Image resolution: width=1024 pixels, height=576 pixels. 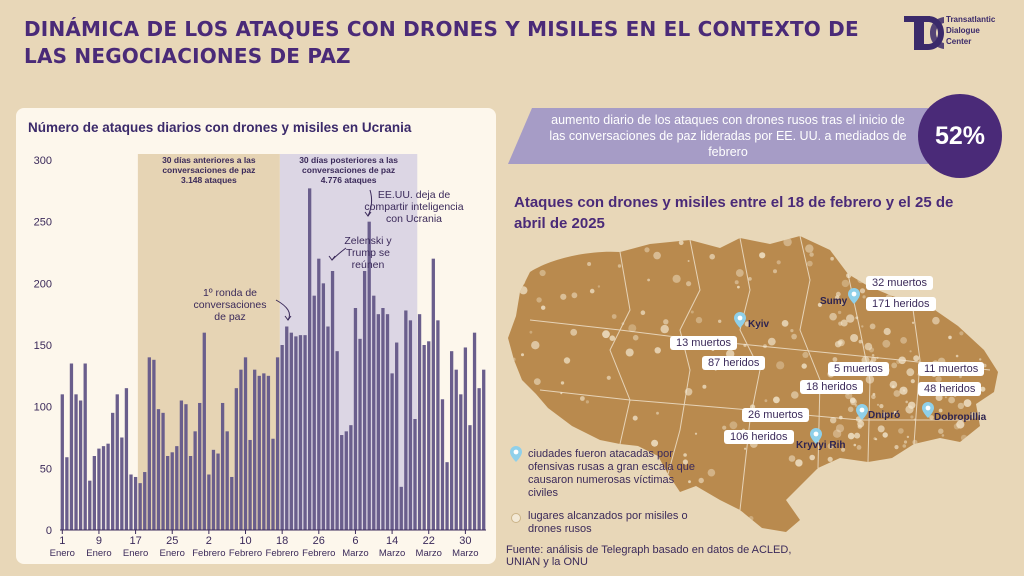 What do you see at coordinates (288, 318) in the screenshot?
I see `annotation-arrowhead` at bounding box center [288, 318].